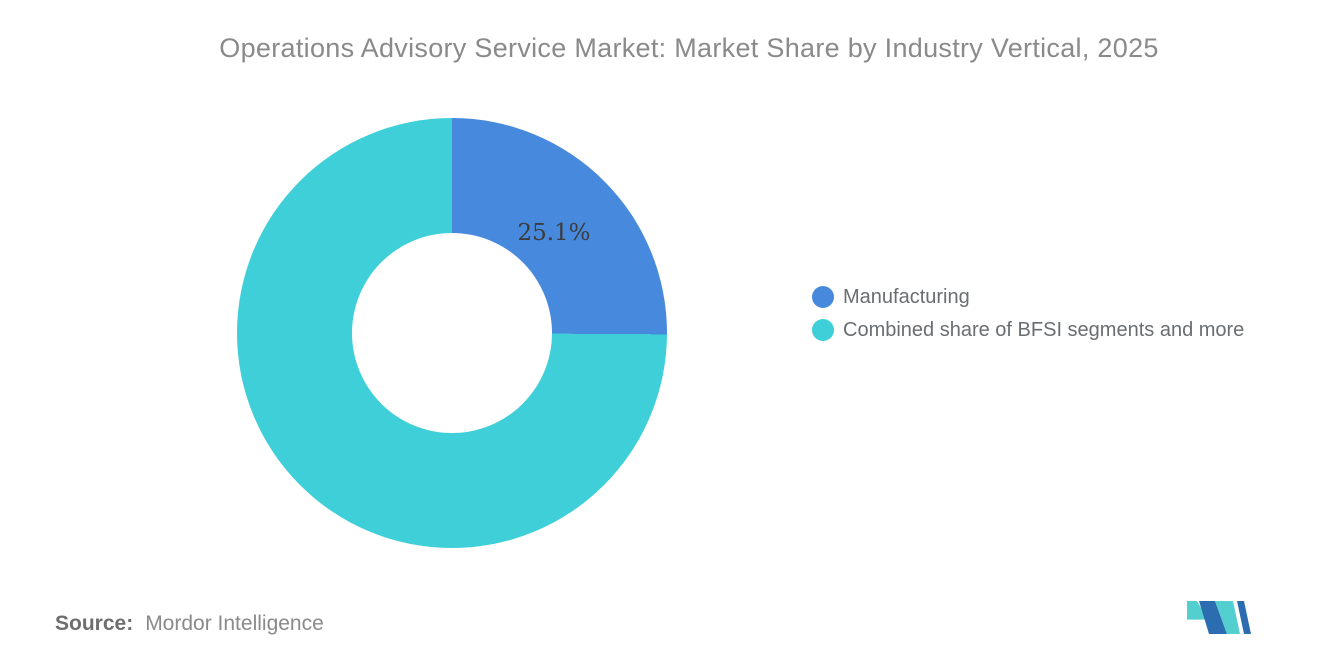  I want to click on donut-hole, so click(452, 333).